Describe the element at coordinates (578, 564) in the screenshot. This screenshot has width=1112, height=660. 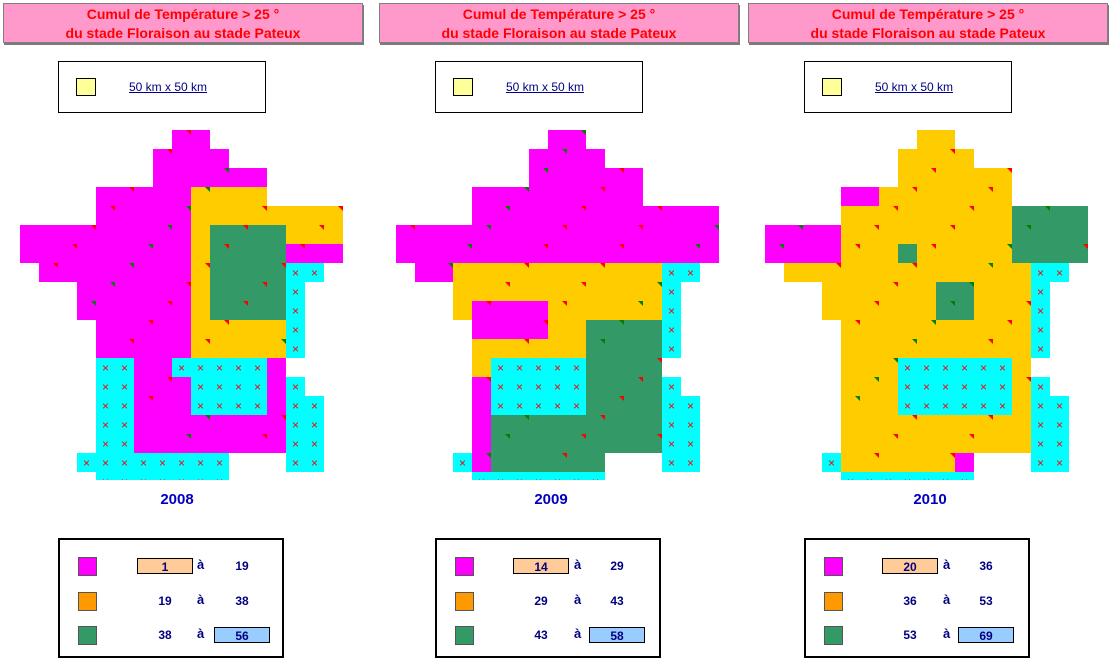
I see `legend-separator: à` at that location.